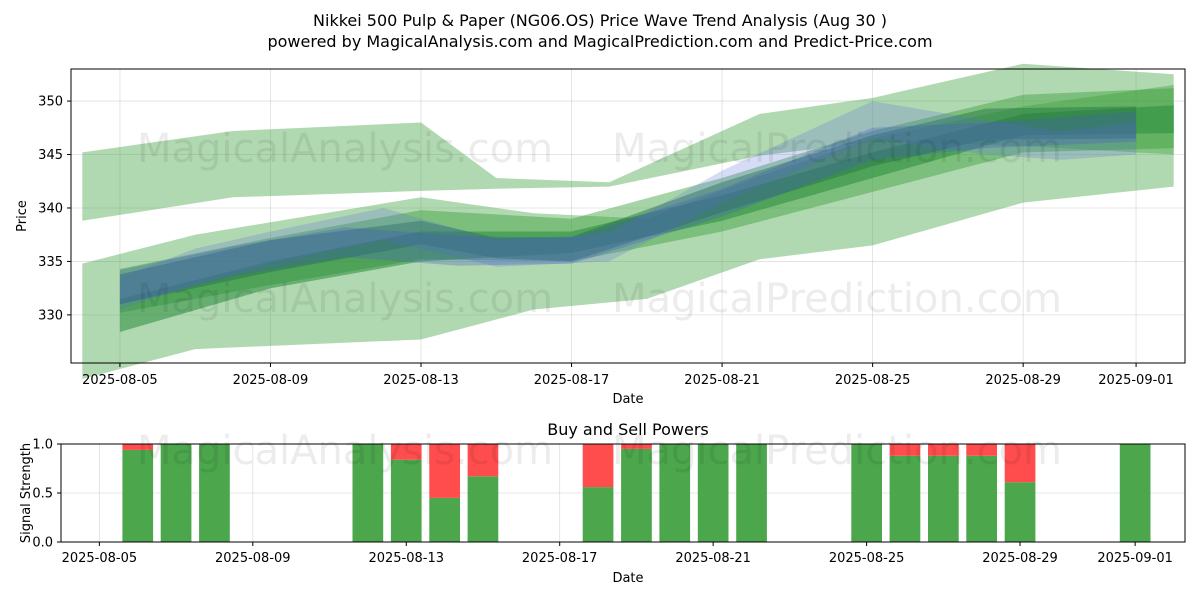  What do you see at coordinates (1135, 558) in the screenshot?
I see `signal-x-tick-label: 2025-09-01` at bounding box center [1135, 558].